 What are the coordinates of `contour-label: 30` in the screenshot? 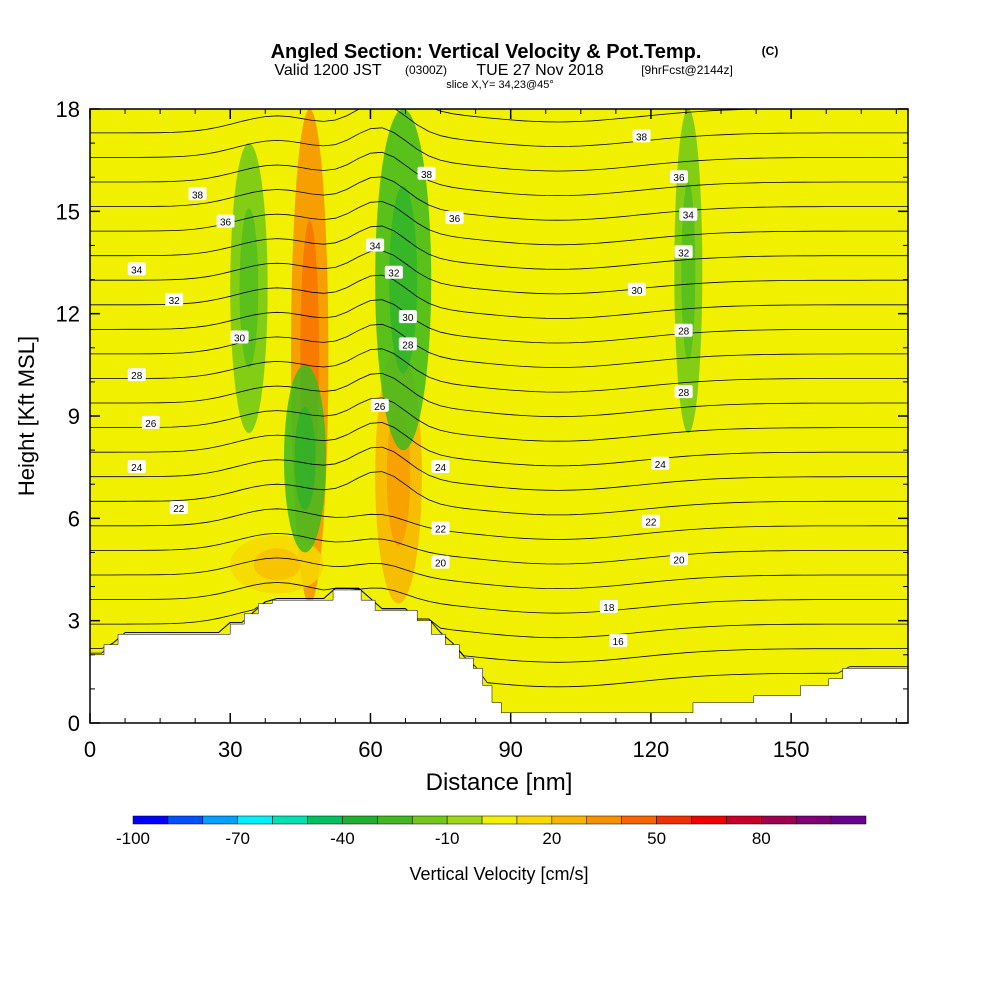 It's located at (239, 337).